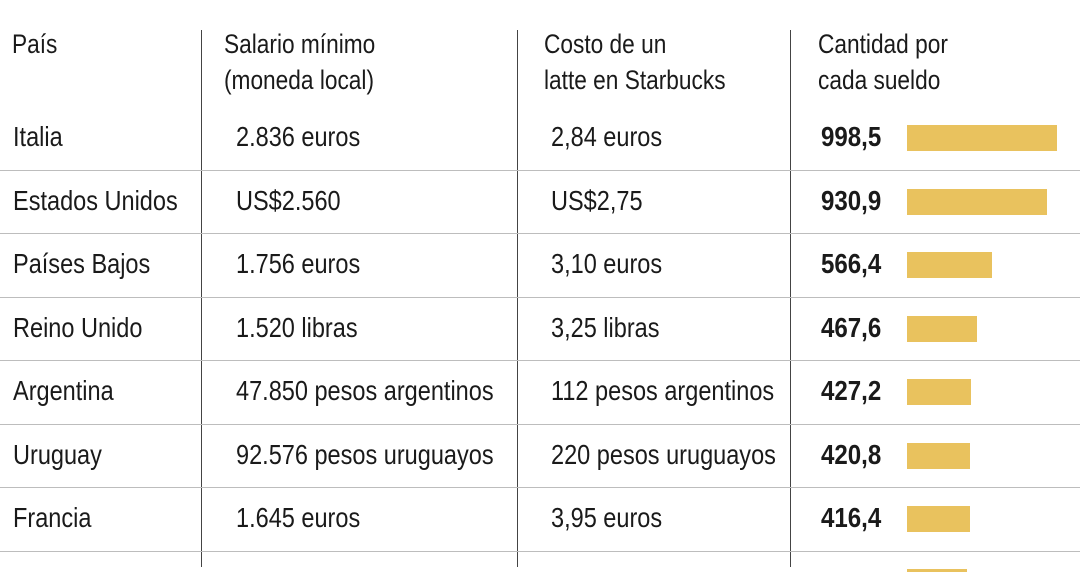 This screenshot has width=1080, height=572. I want to click on header-count: Cantidad por cada sueldo, so click(883, 62).